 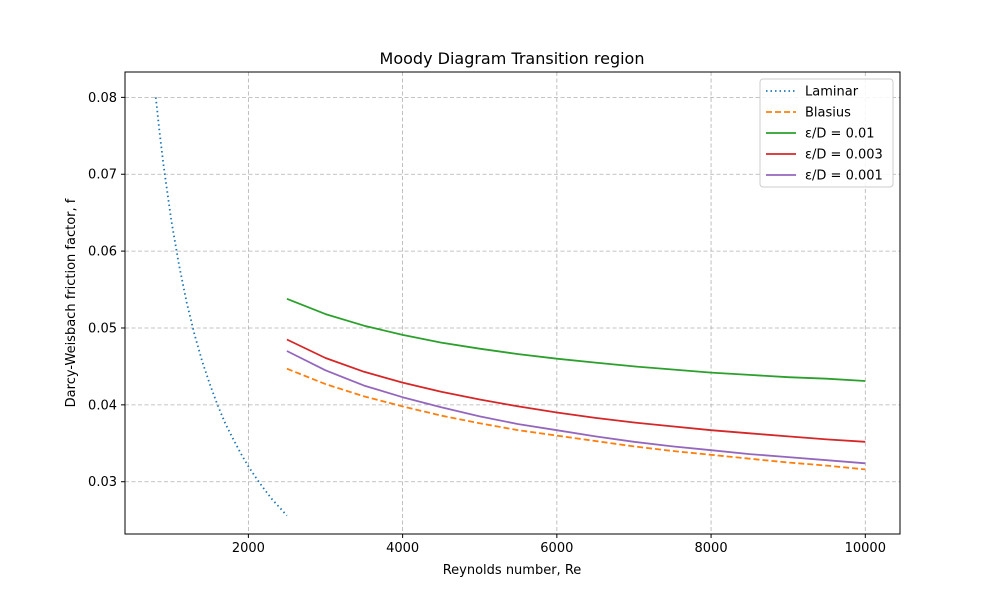 I want to click on series-line-laminar, so click(x=221, y=307).